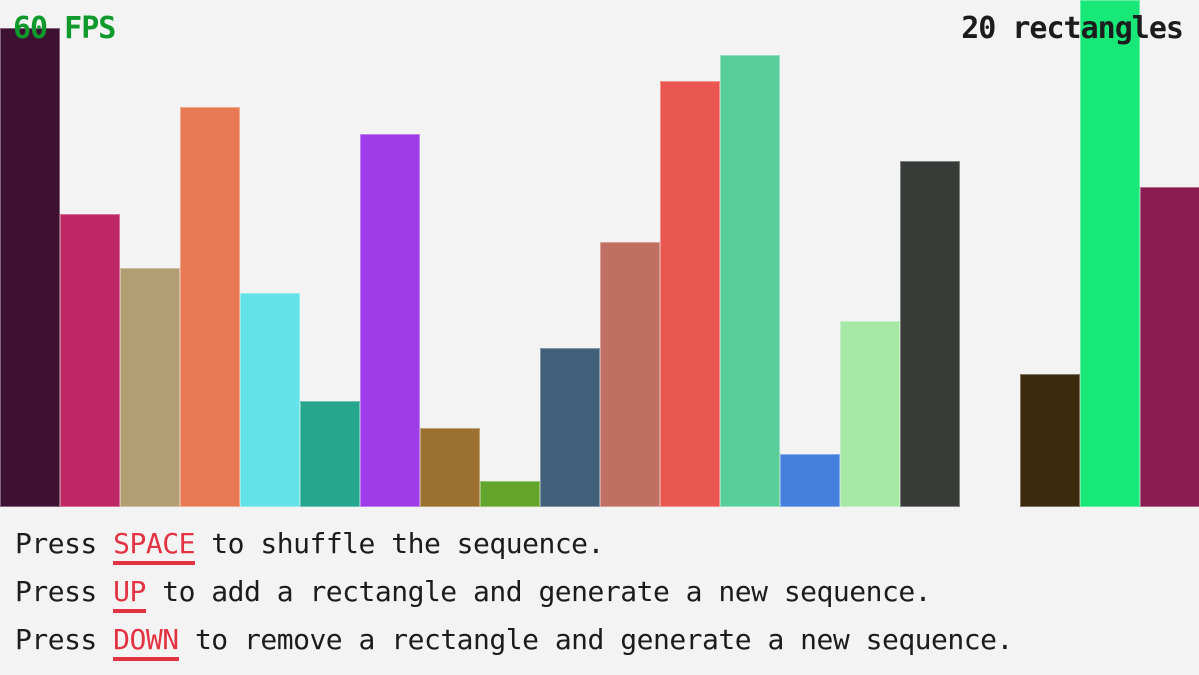  What do you see at coordinates (399, 543) in the screenshot?
I see `instruction-suffix: to shuffle the sequence.` at bounding box center [399, 543].